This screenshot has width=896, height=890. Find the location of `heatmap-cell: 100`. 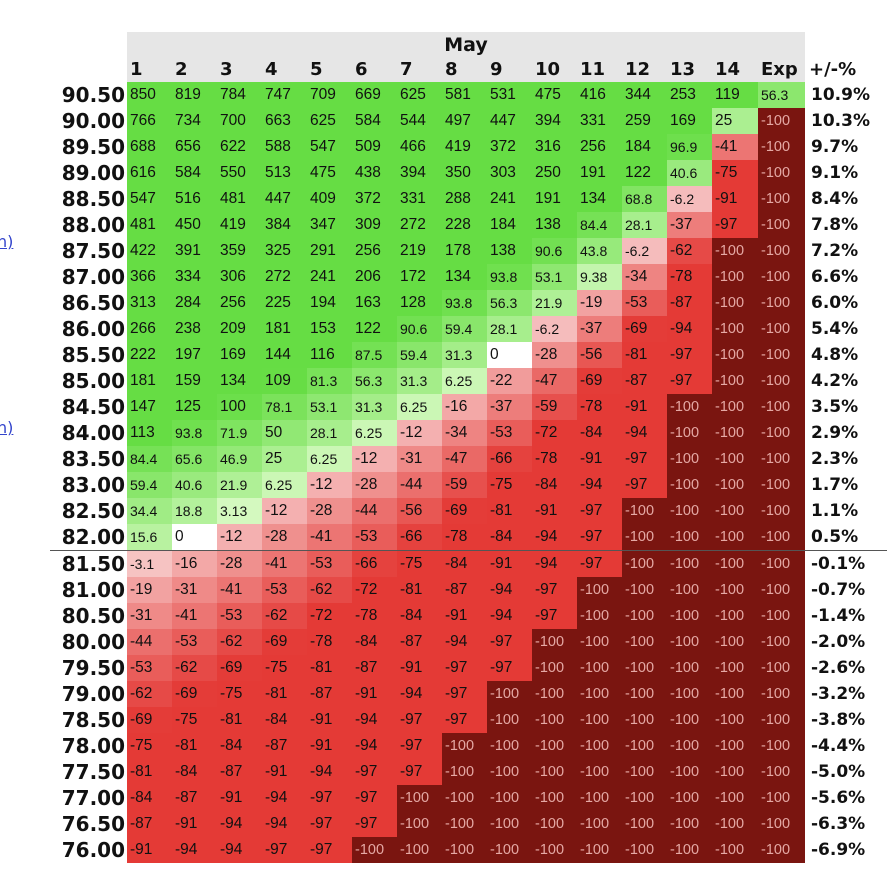

heatmap-cell: 100 is located at coordinates (239, 407).